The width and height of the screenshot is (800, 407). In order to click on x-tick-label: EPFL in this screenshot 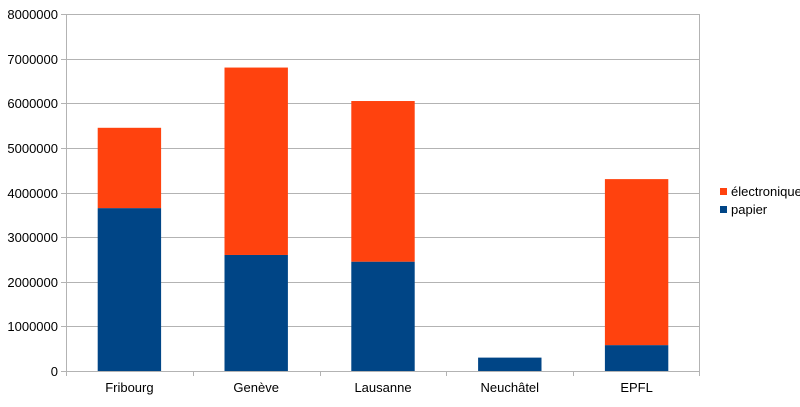, I will do `click(636, 387)`.